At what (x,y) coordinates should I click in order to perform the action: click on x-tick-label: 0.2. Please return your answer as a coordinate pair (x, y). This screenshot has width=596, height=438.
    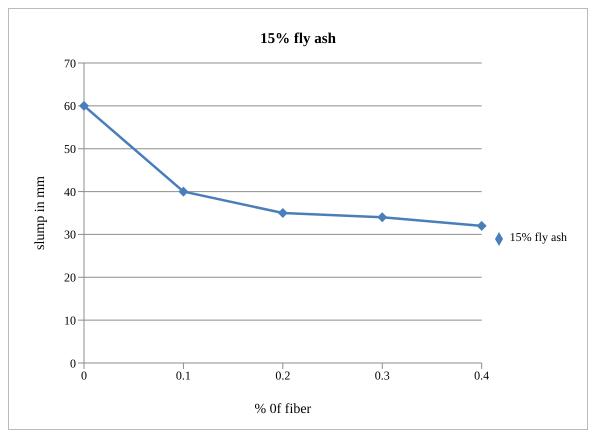
    Looking at the image, I should click on (282, 375).